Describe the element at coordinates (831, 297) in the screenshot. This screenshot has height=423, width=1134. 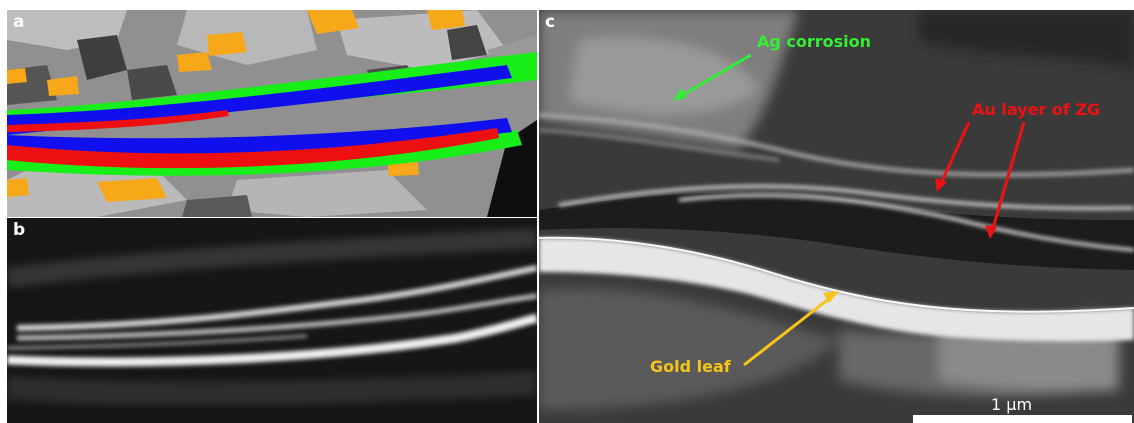
I see `arrow-gold-head` at that location.